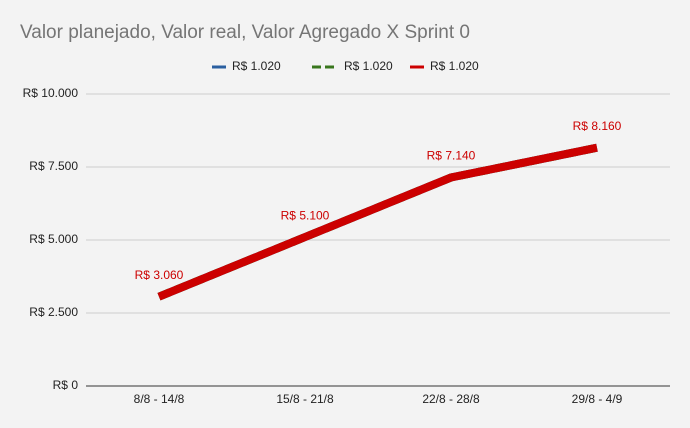 The height and width of the screenshot is (428, 690). I want to click on y-tick-label: R$ 7.500, so click(53, 166).